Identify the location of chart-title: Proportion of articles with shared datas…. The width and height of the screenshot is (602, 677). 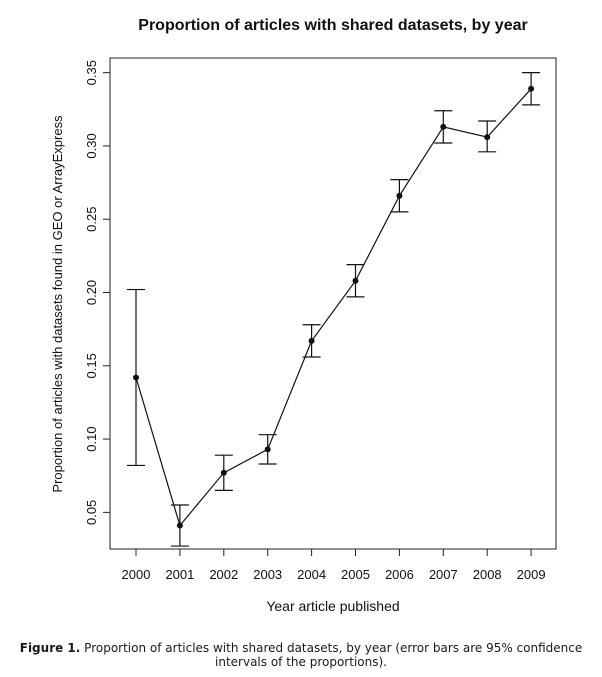
(332, 25).